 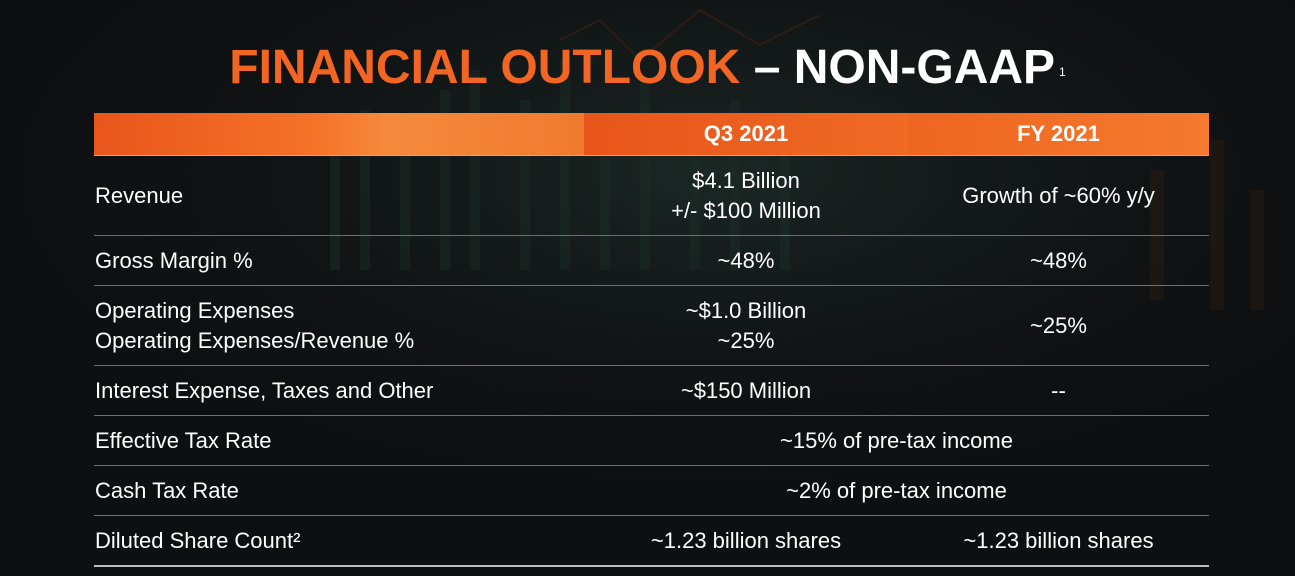 What do you see at coordinates (183, 440) in the screenshot?
I see `row-label: Effective Tax Rate` at bounding box center [183, 440].